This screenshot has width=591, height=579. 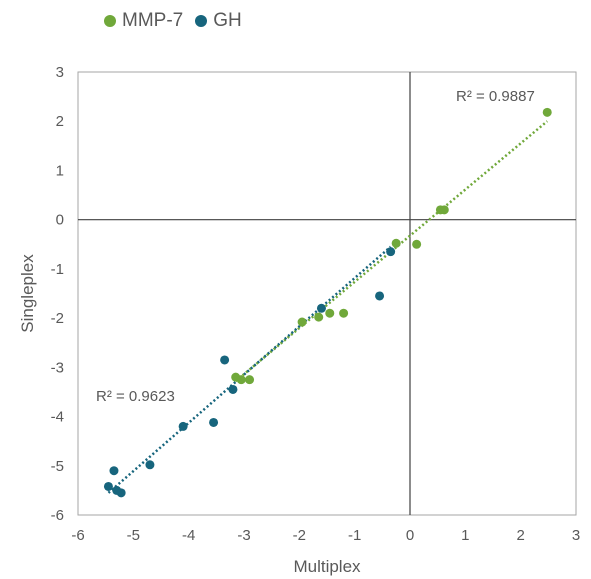 What do you see at coordinates (576, 535) in the screenshot?
I see `x-tick-label: 3` at bounding box center [576, 535].